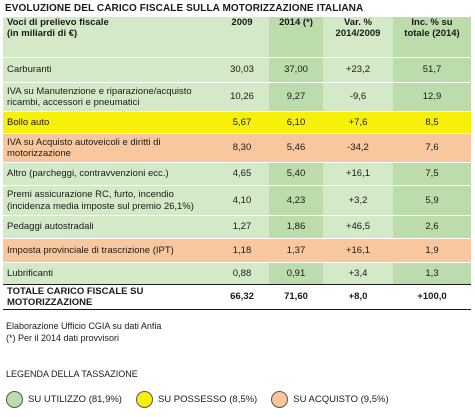  What do you see at coordinates (432, 227) in the screenshot?
I see `row-inc: 2,6` at bounding box center [432, 227].